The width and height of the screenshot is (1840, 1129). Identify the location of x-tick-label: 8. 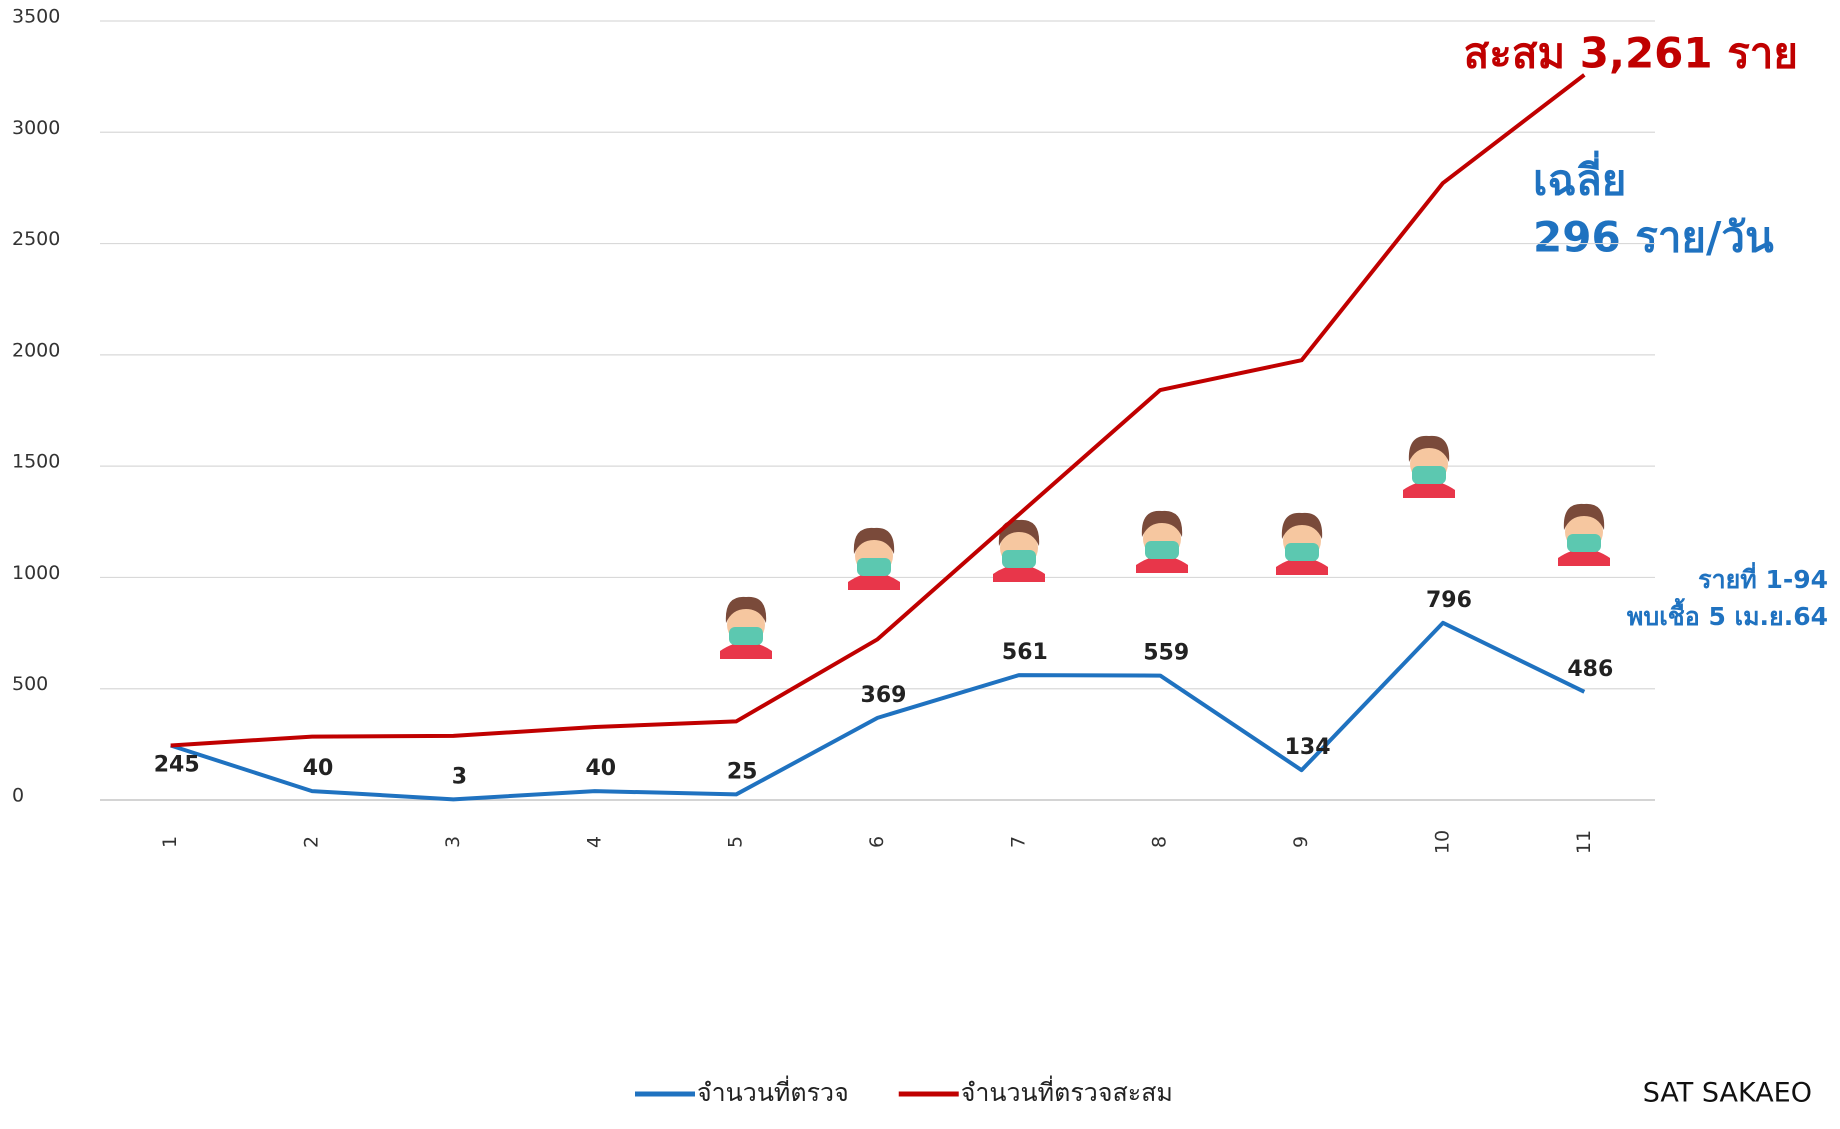
(1160, 842).